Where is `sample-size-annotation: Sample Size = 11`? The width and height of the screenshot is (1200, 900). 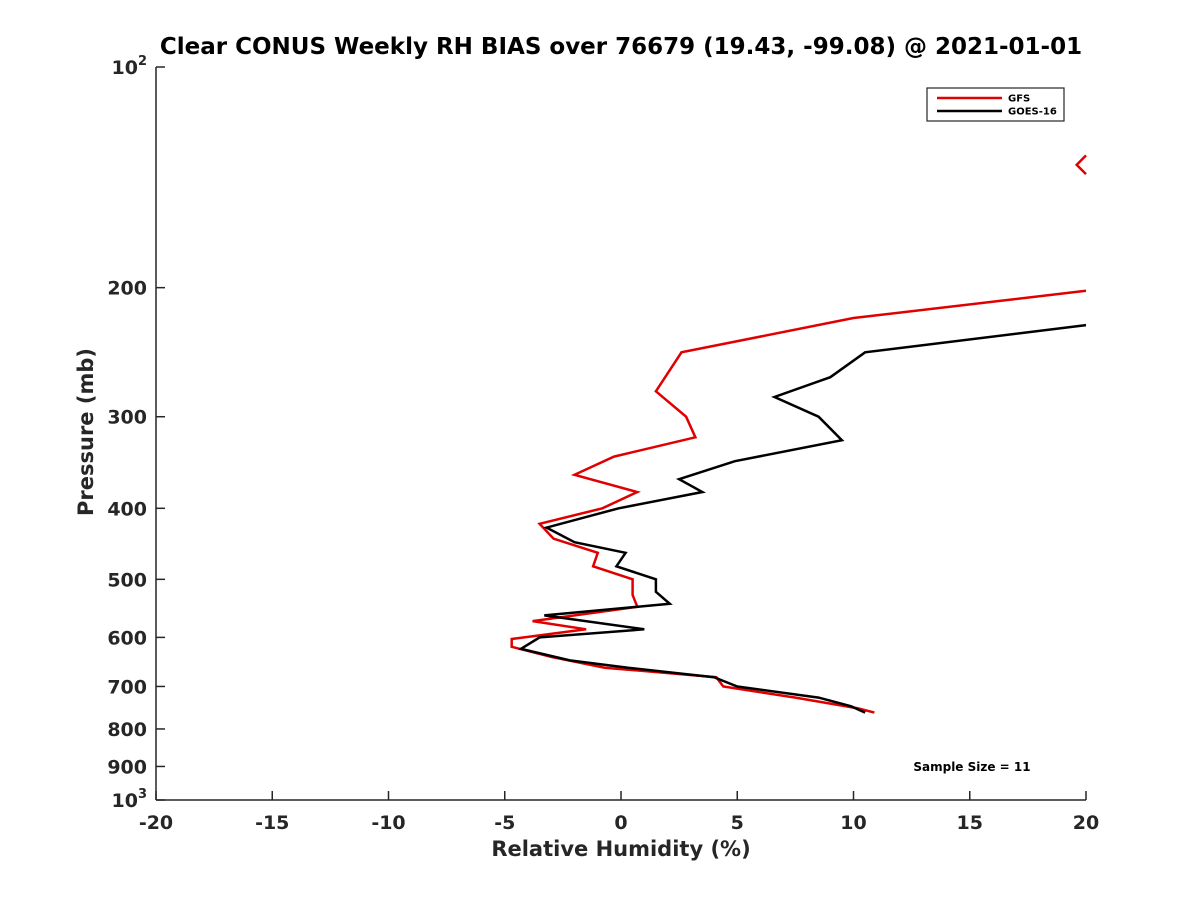
sample-size-annotation: Sample Size = 11 is located at coordinates (971, 767).